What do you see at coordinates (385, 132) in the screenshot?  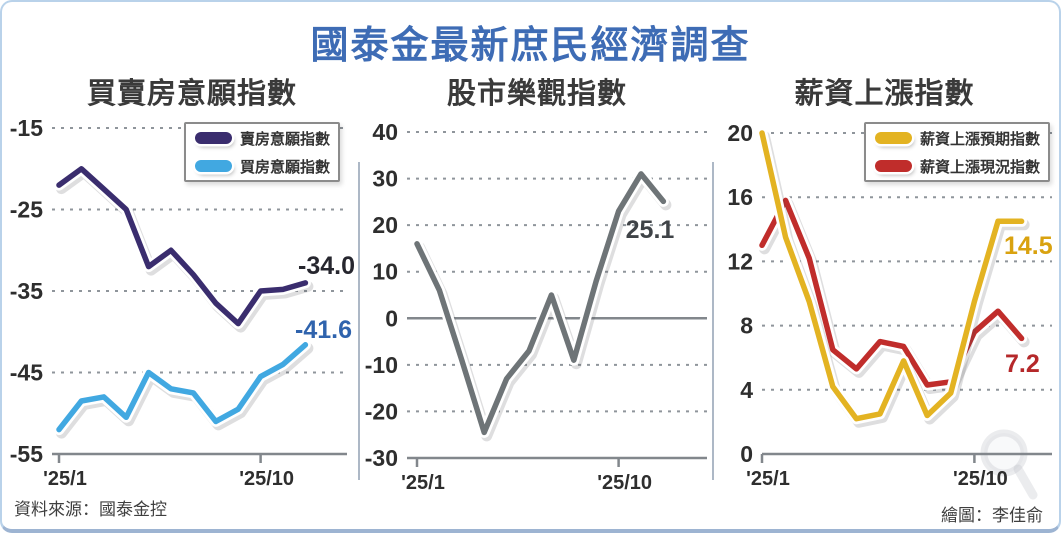 I see `y-tick-label: 40` at bounding box center [385, 132].